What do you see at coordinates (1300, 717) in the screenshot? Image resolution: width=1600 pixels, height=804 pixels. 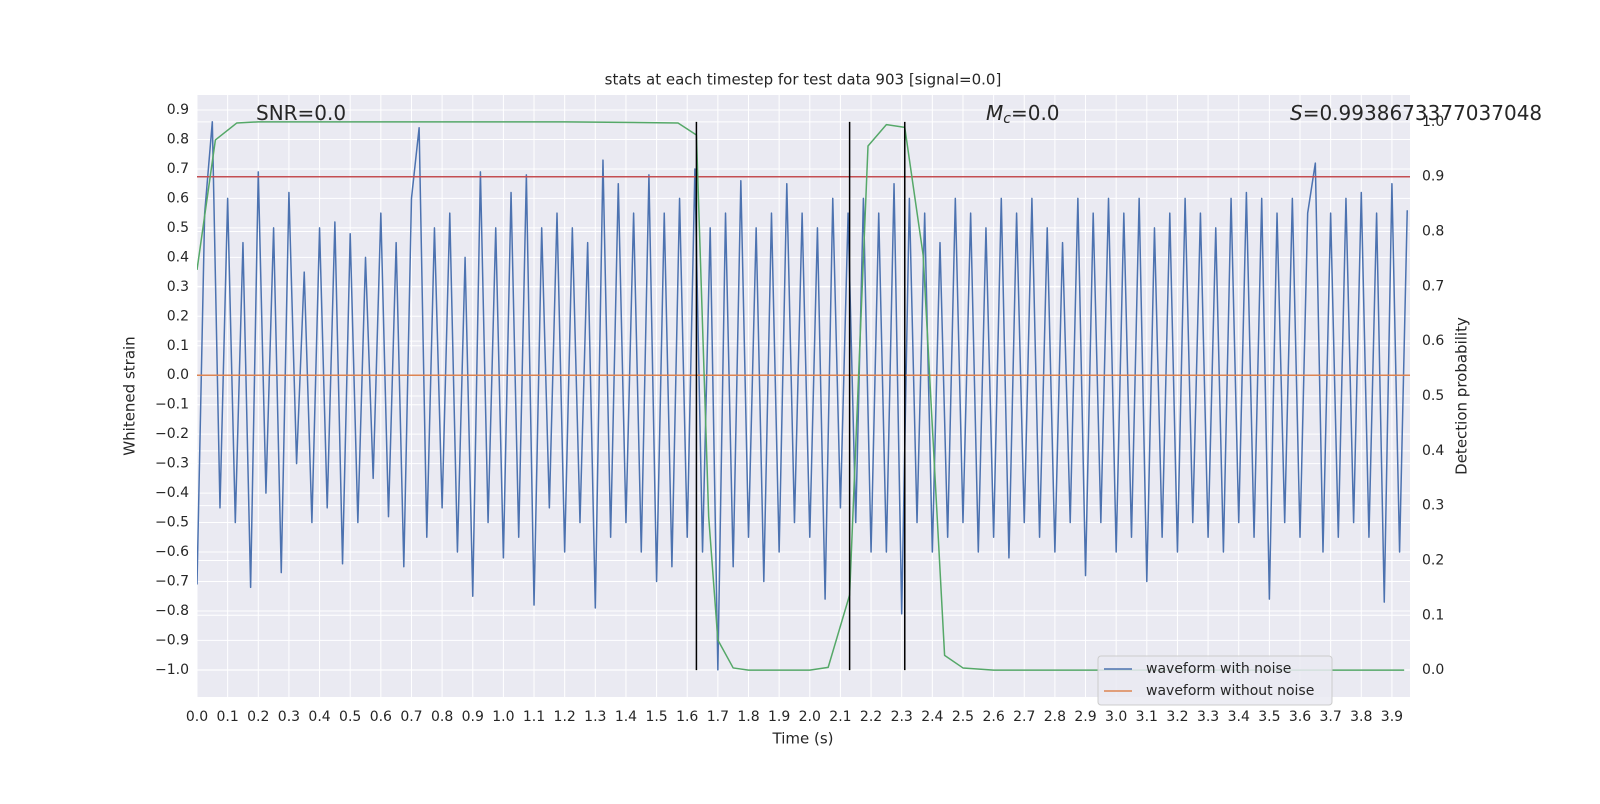 I see `x-tick-label: 3.6` at bounding box center [1300, 717].